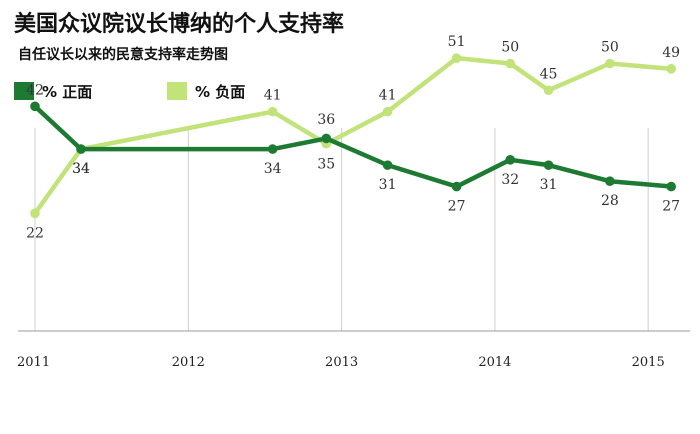  I want to click on data-label-negative-6: 50, so click(510, 48).